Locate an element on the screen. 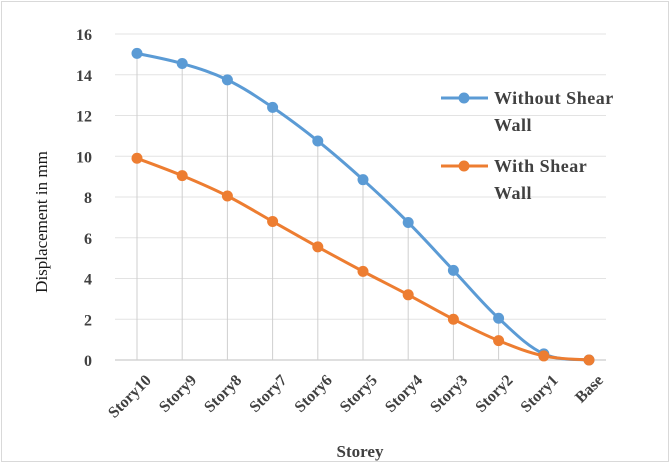 This screenshot has width=672, height=465. y-tick-labels: 0 2 4 6 8 10 12 14 16 is located at coordinates (84, 198).